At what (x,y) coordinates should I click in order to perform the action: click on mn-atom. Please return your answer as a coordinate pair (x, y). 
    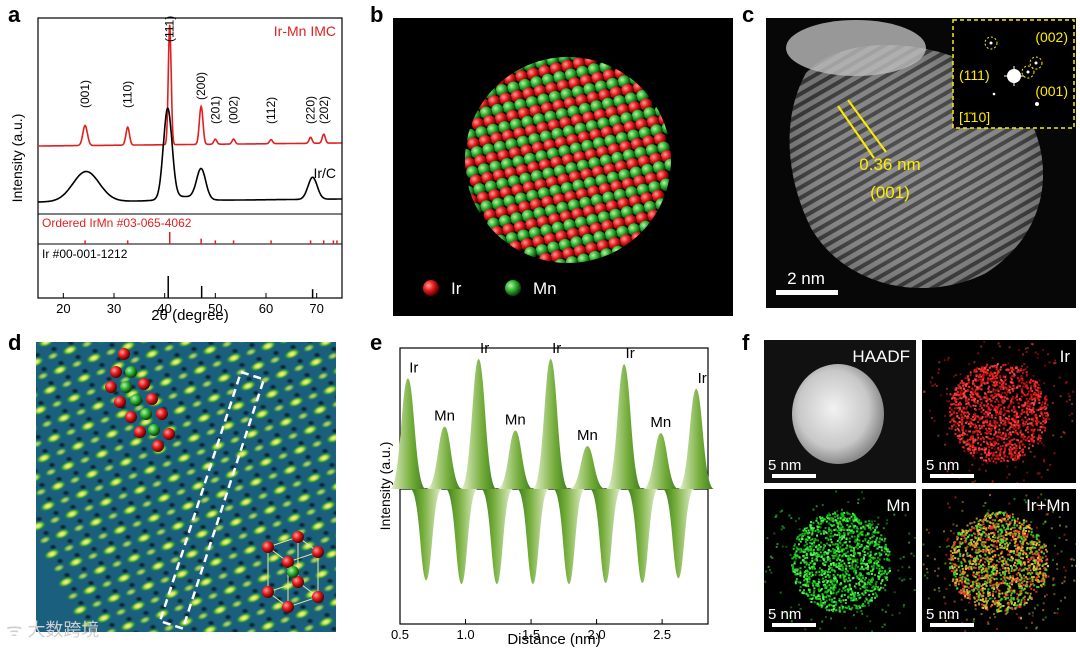
    Looking at the image, I should click on (595, 256).